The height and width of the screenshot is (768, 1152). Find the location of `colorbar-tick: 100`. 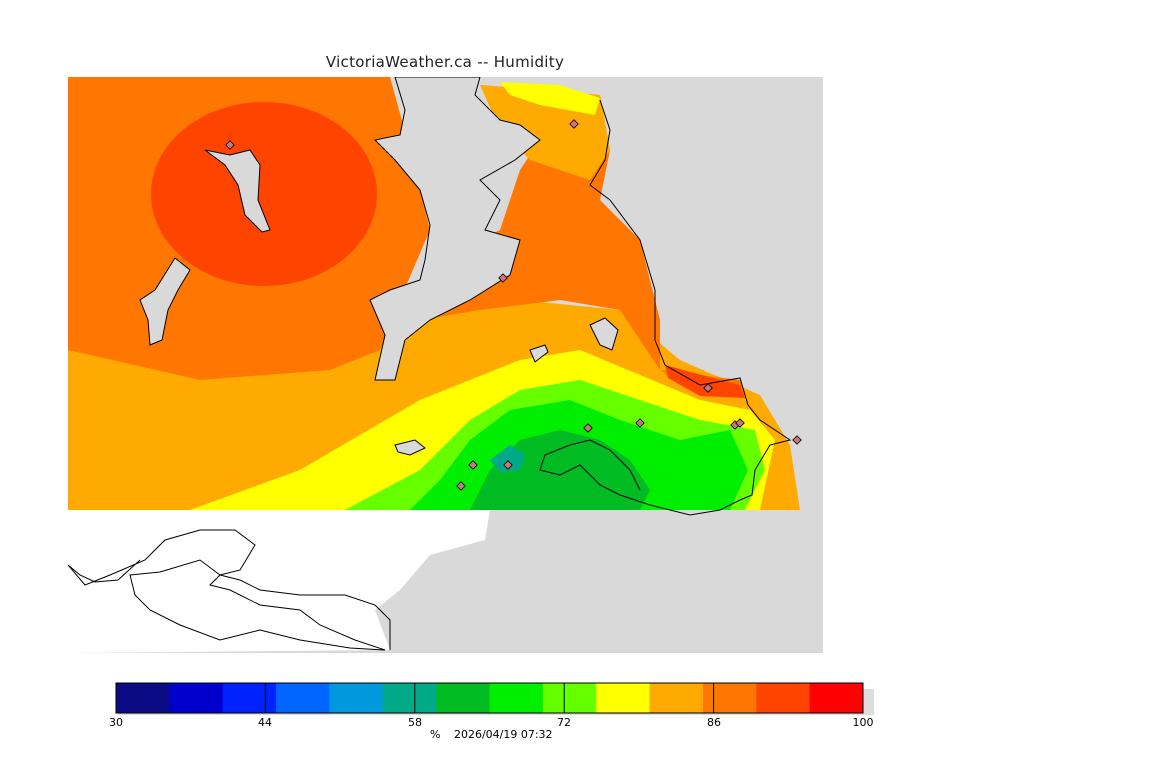

colorbar-tick: 100 is located at coordinates (863, 722).